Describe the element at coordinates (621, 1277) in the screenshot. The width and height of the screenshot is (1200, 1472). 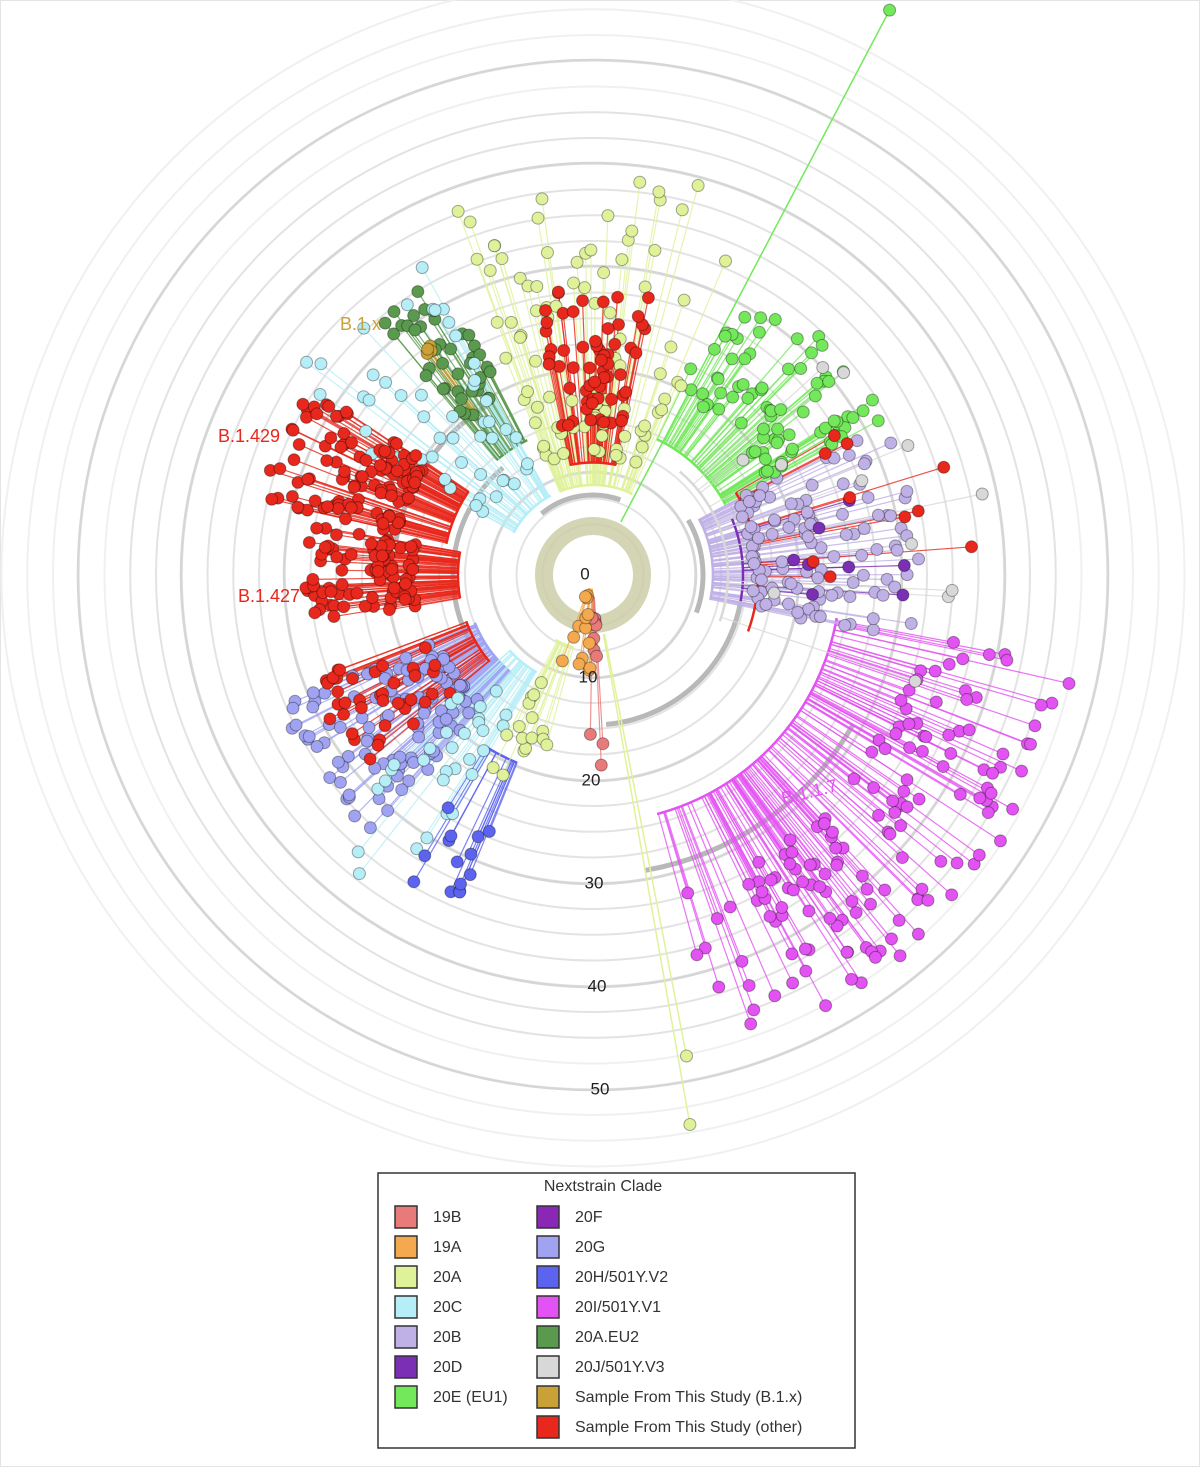
I see `legend-label: 20H/501Y.V2` at that location.